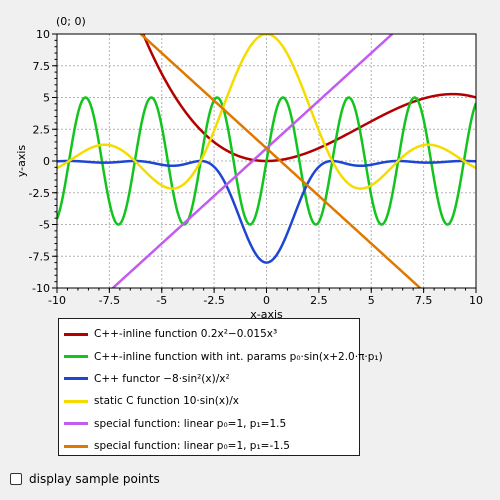  I want to click on x-tick-label: 0, so click(266, 300).